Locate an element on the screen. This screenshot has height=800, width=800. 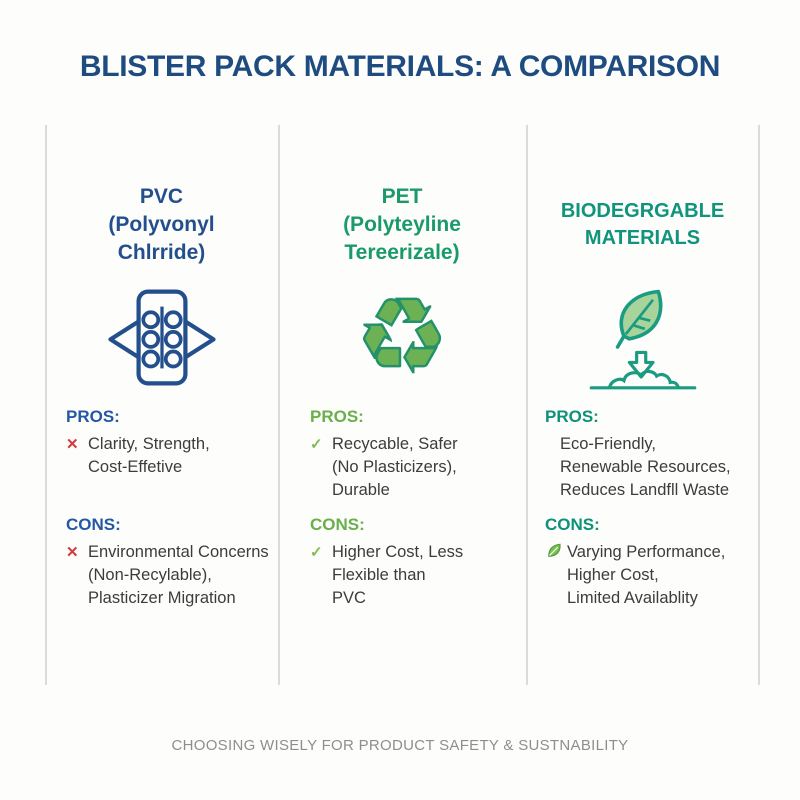
leaf-bullet-icon is located at coordinates (556, 575).